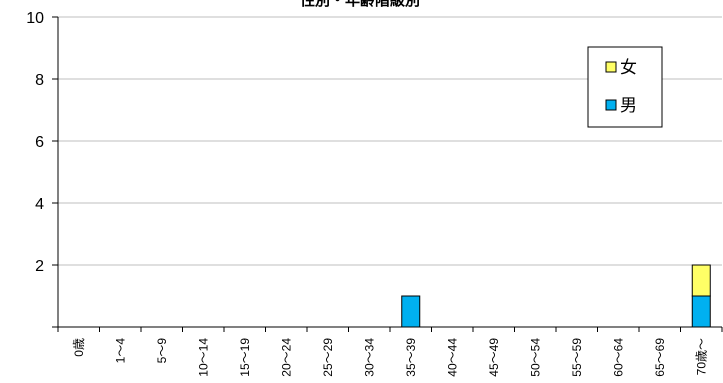  I want to click on legend-label: 男, so click(628, 105).